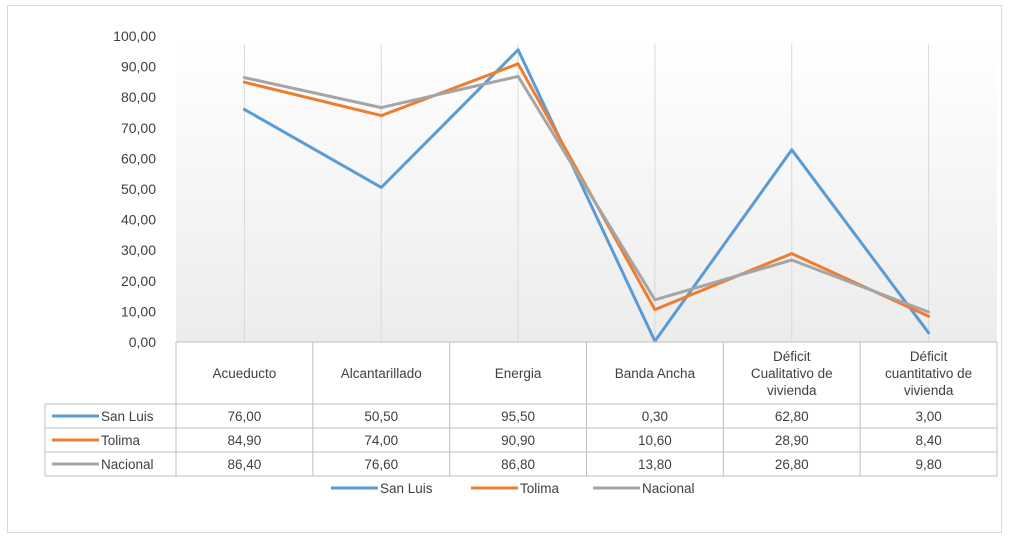 The image size is (1010, 540). What do you see at coordinates (127, 464) in the screenshot?
I see `series-name: Nacional` at bounding box center [127, 464].